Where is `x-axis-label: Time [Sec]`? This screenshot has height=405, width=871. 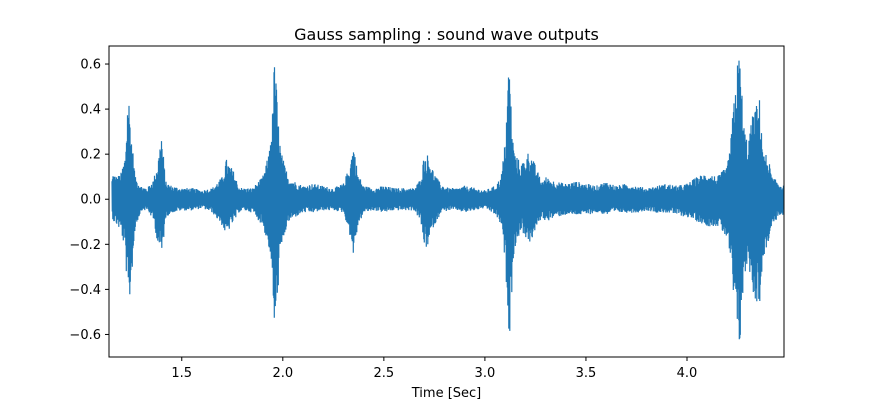 x-axis-label: Time [Sec] is located at coordinates (446, 393).